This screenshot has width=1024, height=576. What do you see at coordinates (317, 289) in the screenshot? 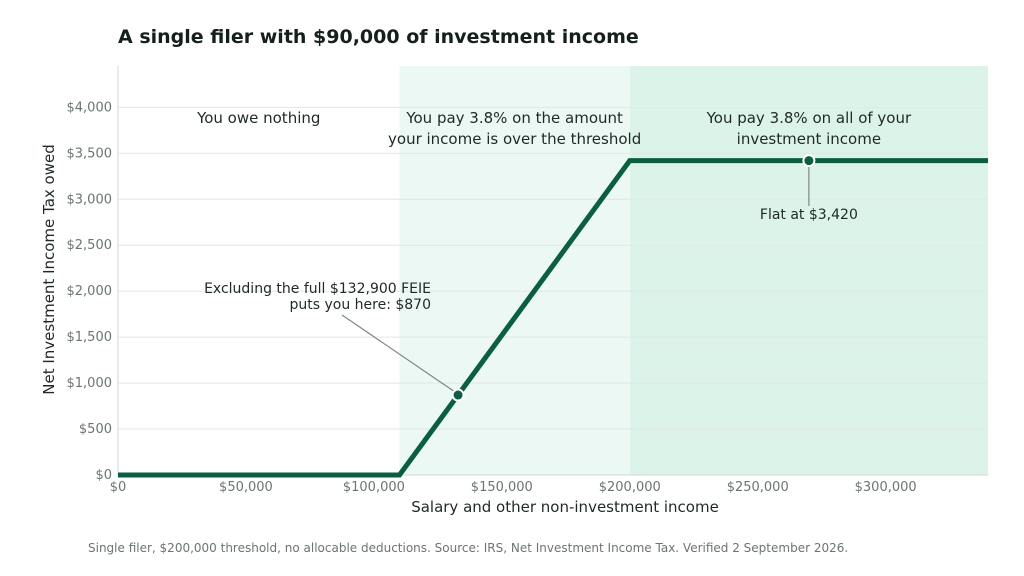
I see `annotation-feie-text: Excluding the full $132,900 FEIE` at bounding box center [317, 289].